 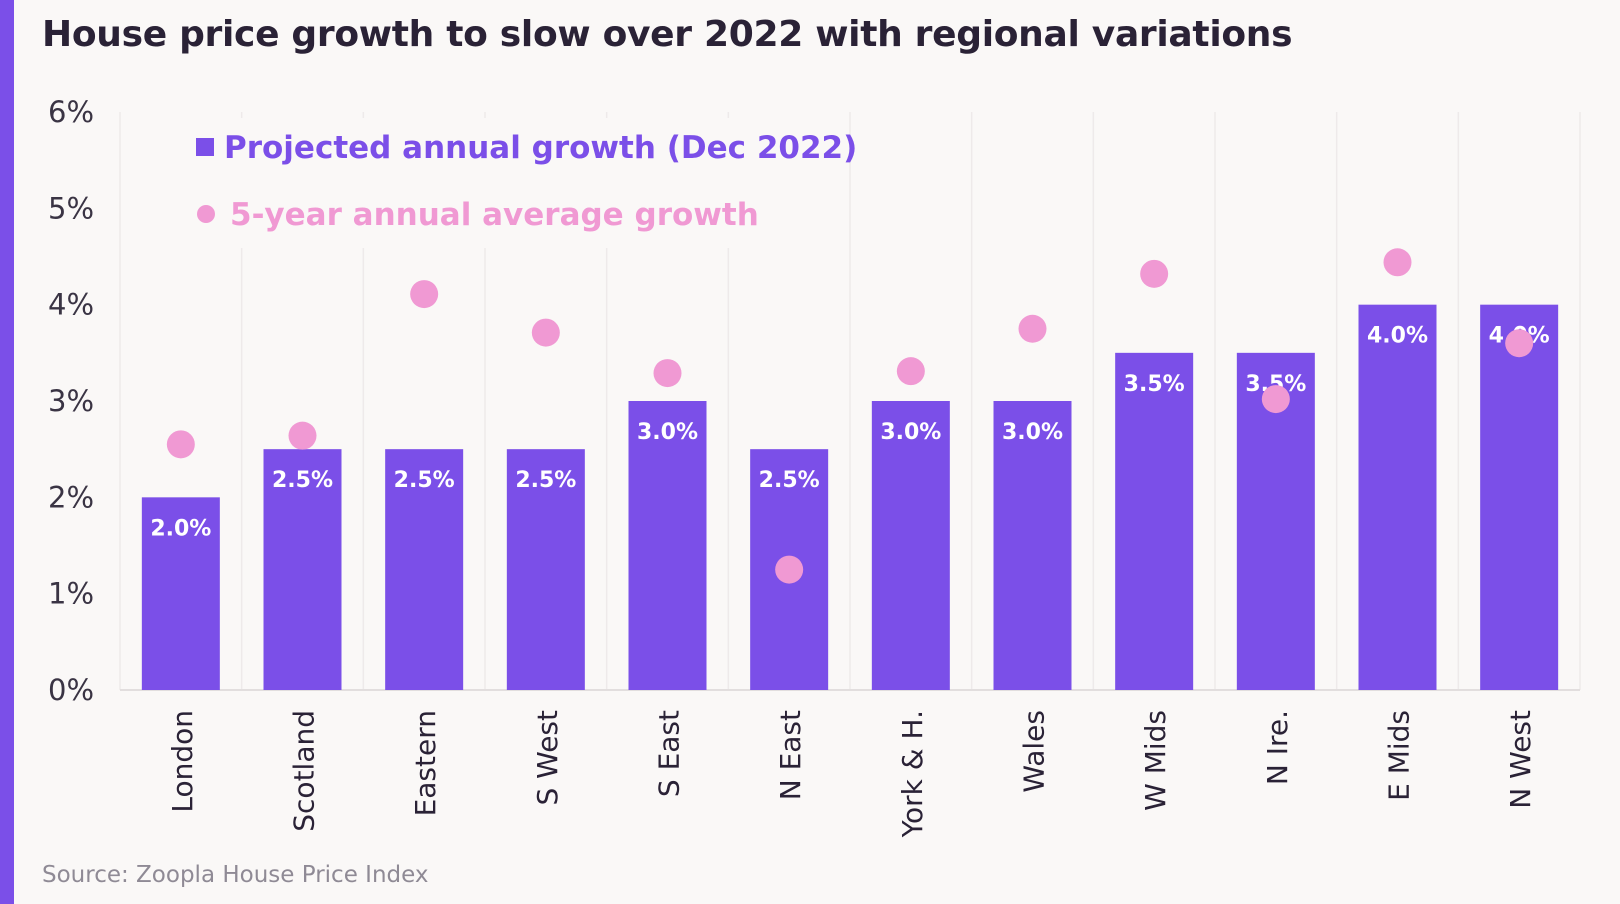 What do you see at coordinates (912, 774) in the screenshot?
I see `category-label: York & H.` at bounding box center [912, 774].